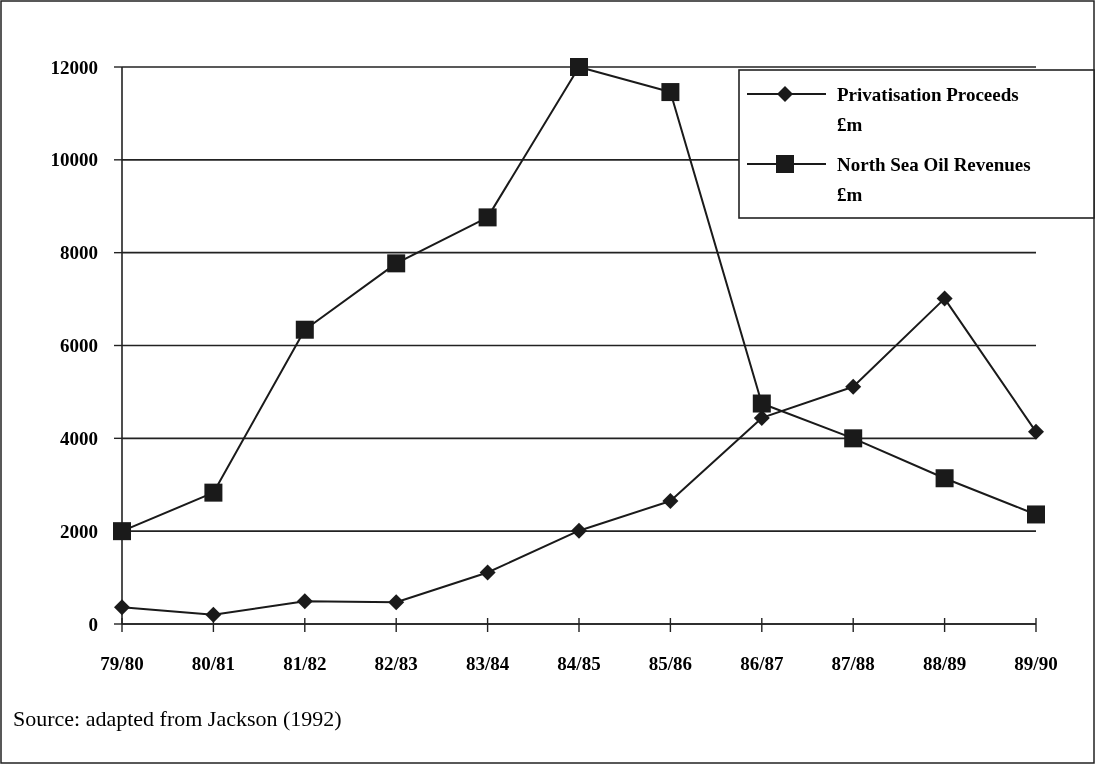  I want to click on y-tick-label: 0, so click(93, 624).